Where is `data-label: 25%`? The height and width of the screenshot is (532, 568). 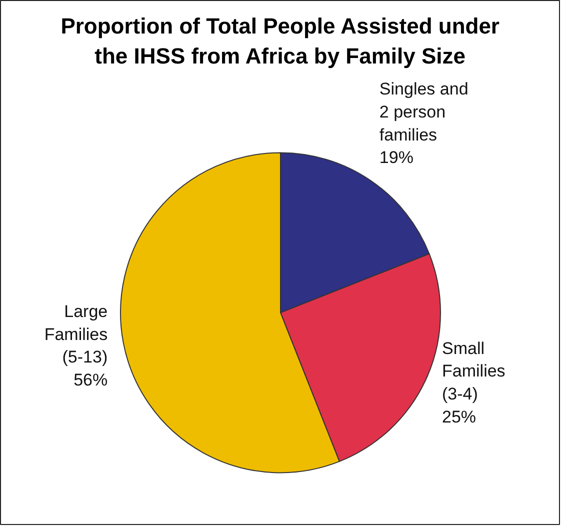
data-label: 25% is located at coordinates (459, 416).